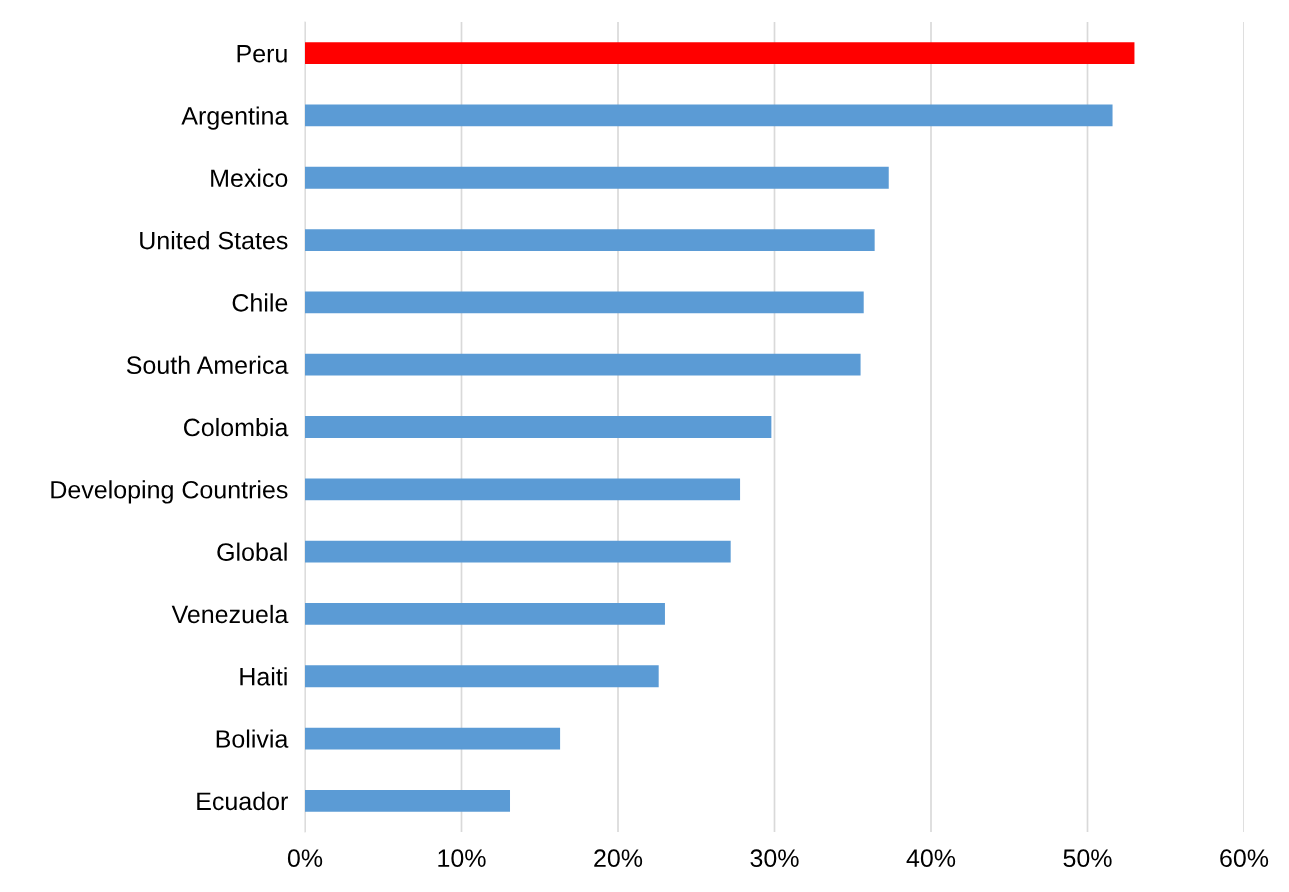  Describe the element at coordinates (462, 858) in the screenshot. I see `x-tick-label: 10%` at that location.